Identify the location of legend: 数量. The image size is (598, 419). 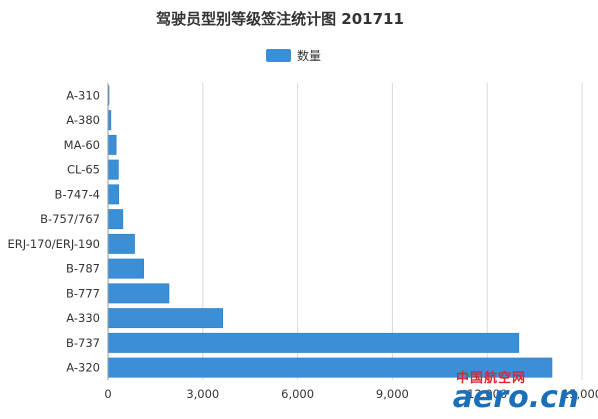
(293, 55).